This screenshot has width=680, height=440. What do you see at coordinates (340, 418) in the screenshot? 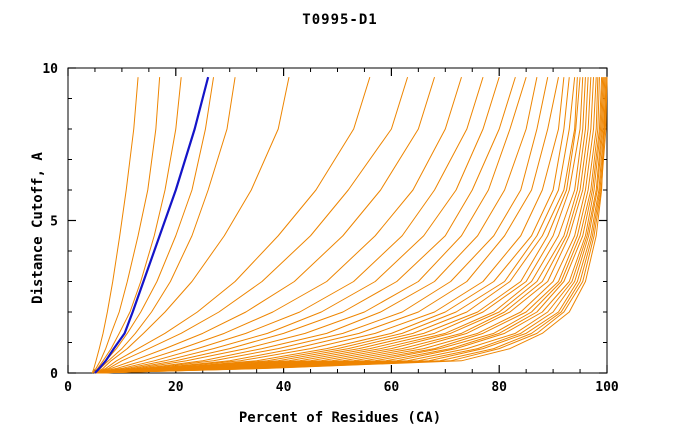
I see `x-axis-title: Percent of Residues (CA)` at bounding box center [340, 418].